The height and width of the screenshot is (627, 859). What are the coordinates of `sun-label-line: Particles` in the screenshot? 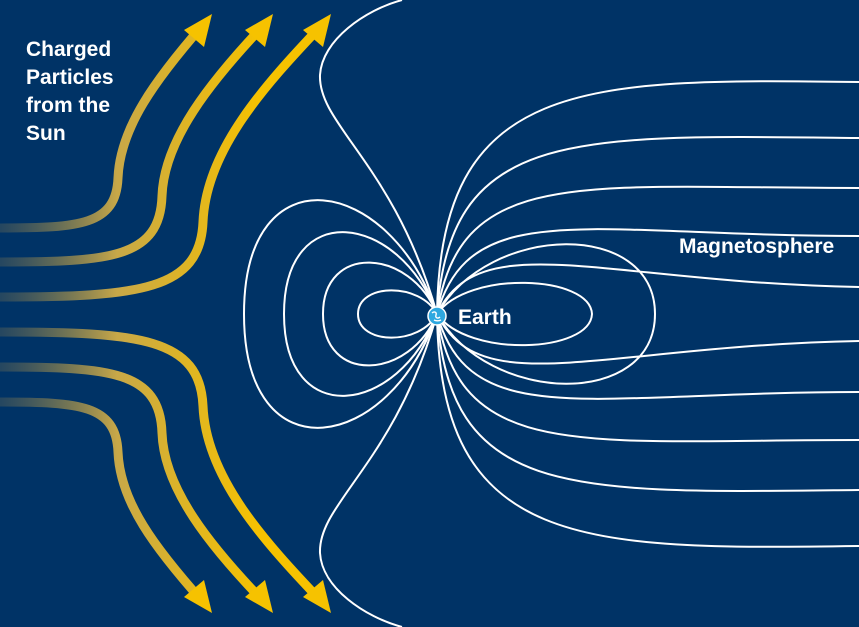 It's located at (70, 77).